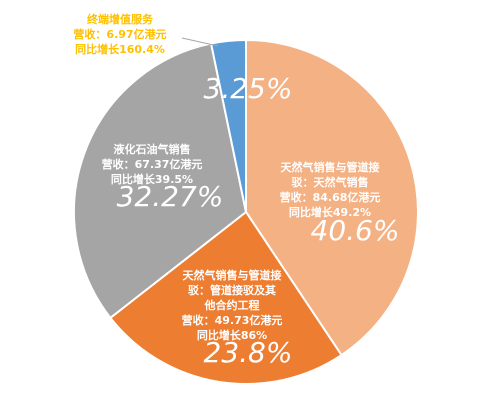 The height and width of the screenshot is (408, 494). I want to click on slice-percent-label: 3.25%, so click(248, 88).